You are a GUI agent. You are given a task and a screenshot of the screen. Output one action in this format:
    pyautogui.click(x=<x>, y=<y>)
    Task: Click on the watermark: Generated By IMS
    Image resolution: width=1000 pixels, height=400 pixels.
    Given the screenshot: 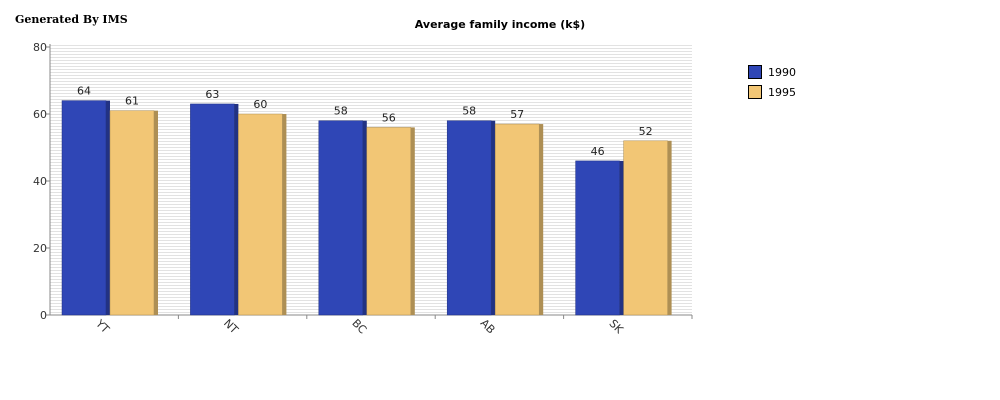 What is the action you would take?
    pyautogui.click(x=71, y=19)
    